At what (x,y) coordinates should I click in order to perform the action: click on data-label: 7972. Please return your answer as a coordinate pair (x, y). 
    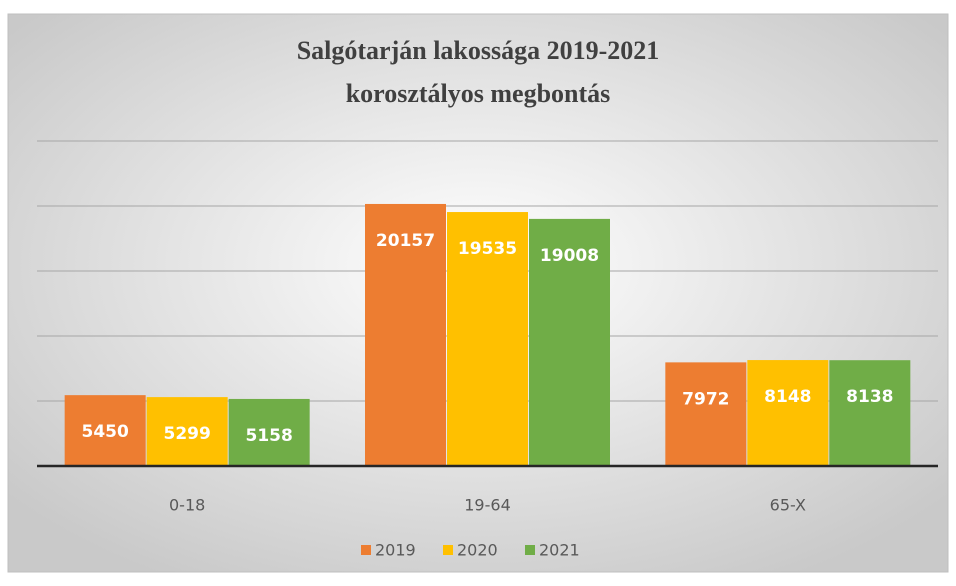
    Looking at the image, I should click on (705, 399).